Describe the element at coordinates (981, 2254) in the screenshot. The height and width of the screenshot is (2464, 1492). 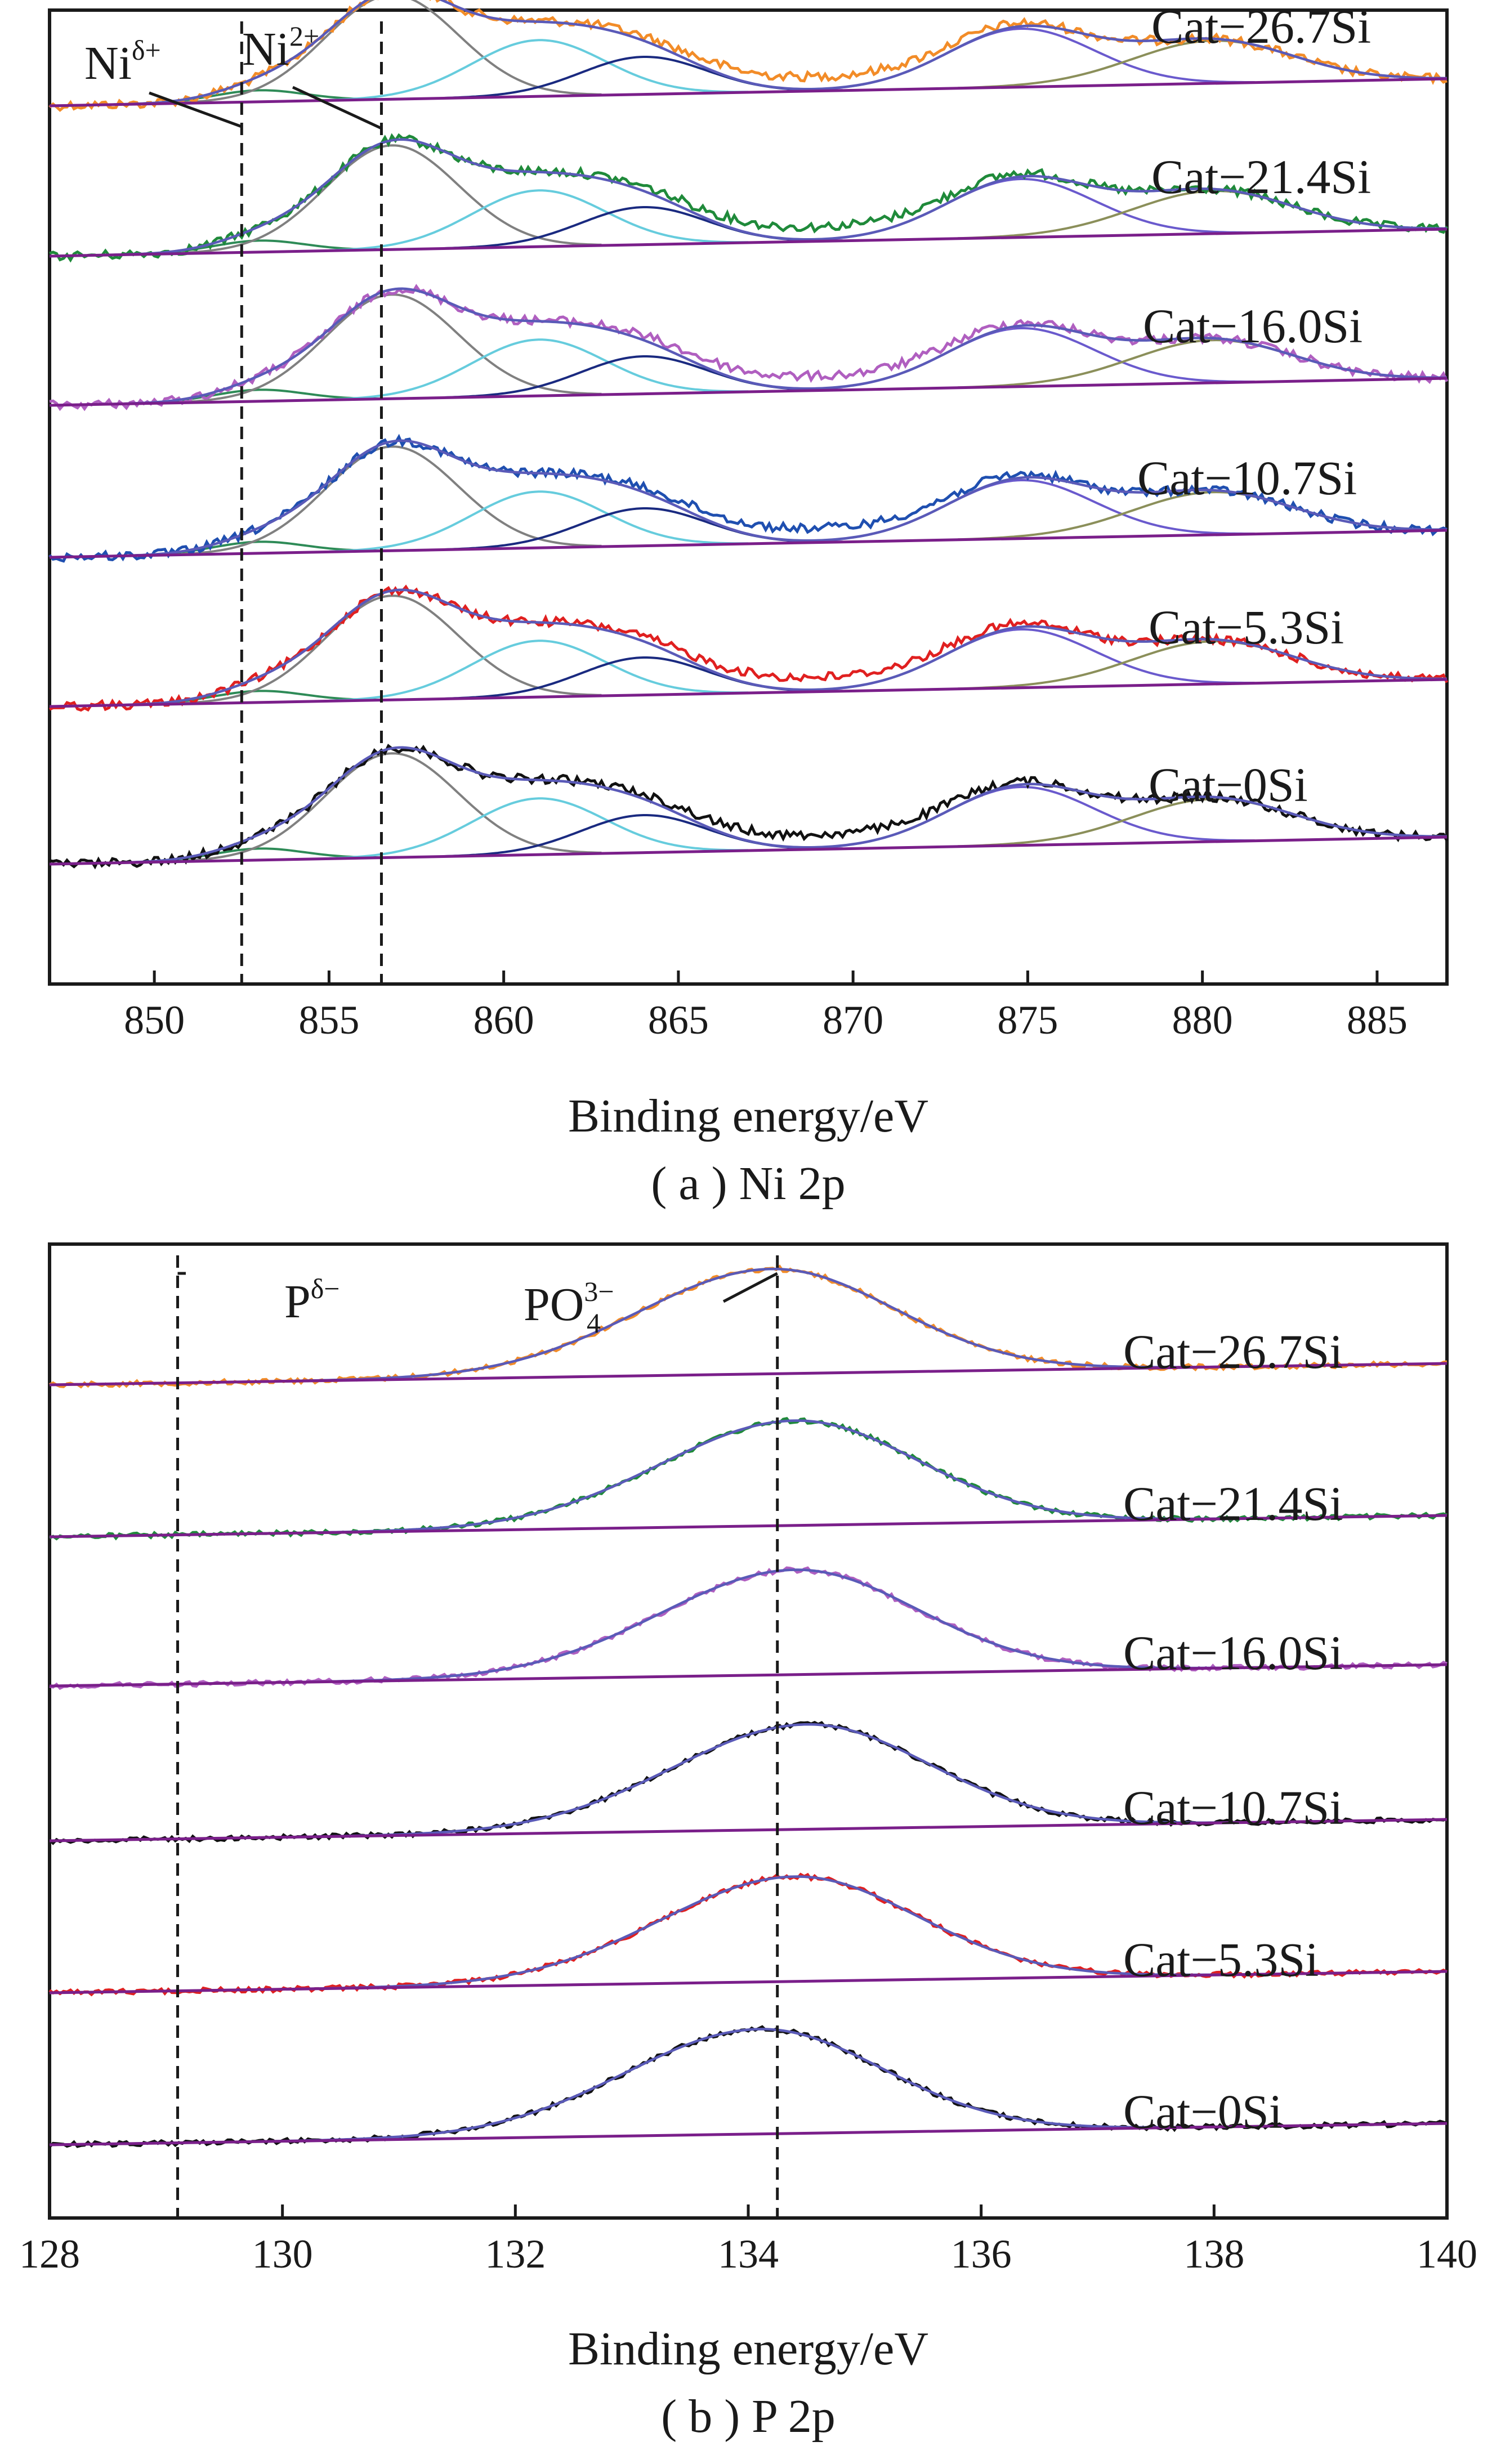
I see `x-tick-label: 136` at that location.